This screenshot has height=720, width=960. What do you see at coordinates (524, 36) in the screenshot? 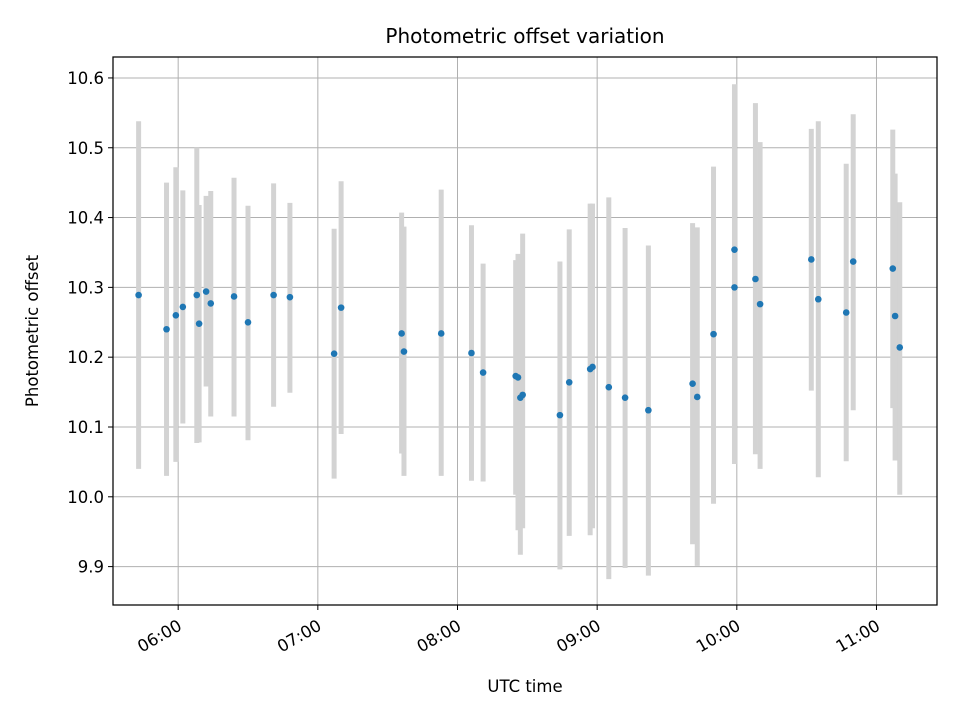
I see `chart-title: Photometric offset variation` at bounding box center [524, 36].